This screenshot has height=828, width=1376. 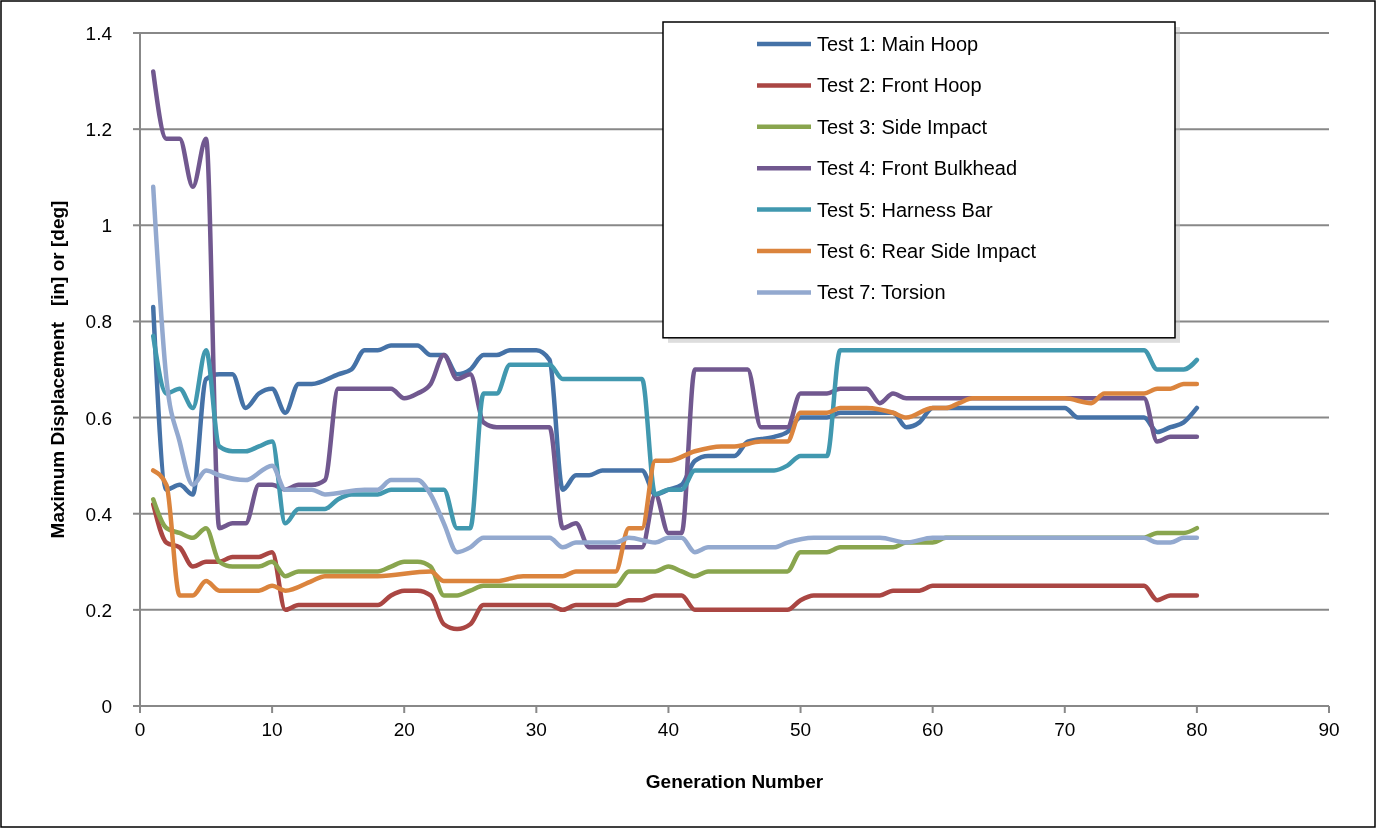 What do you see at coordinates (98, 610) in the screenshot?
I see `y-tick-label: 0.2` at bounding box center [98, 610].